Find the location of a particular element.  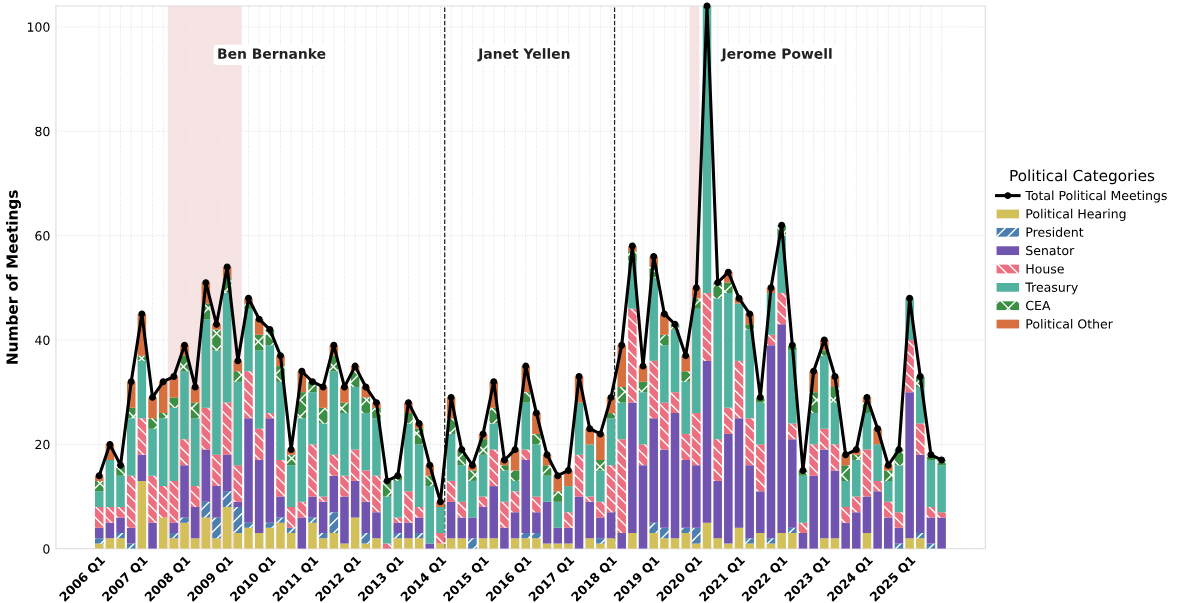

y-tick-label: 40 is located at coordinates (42, 340).